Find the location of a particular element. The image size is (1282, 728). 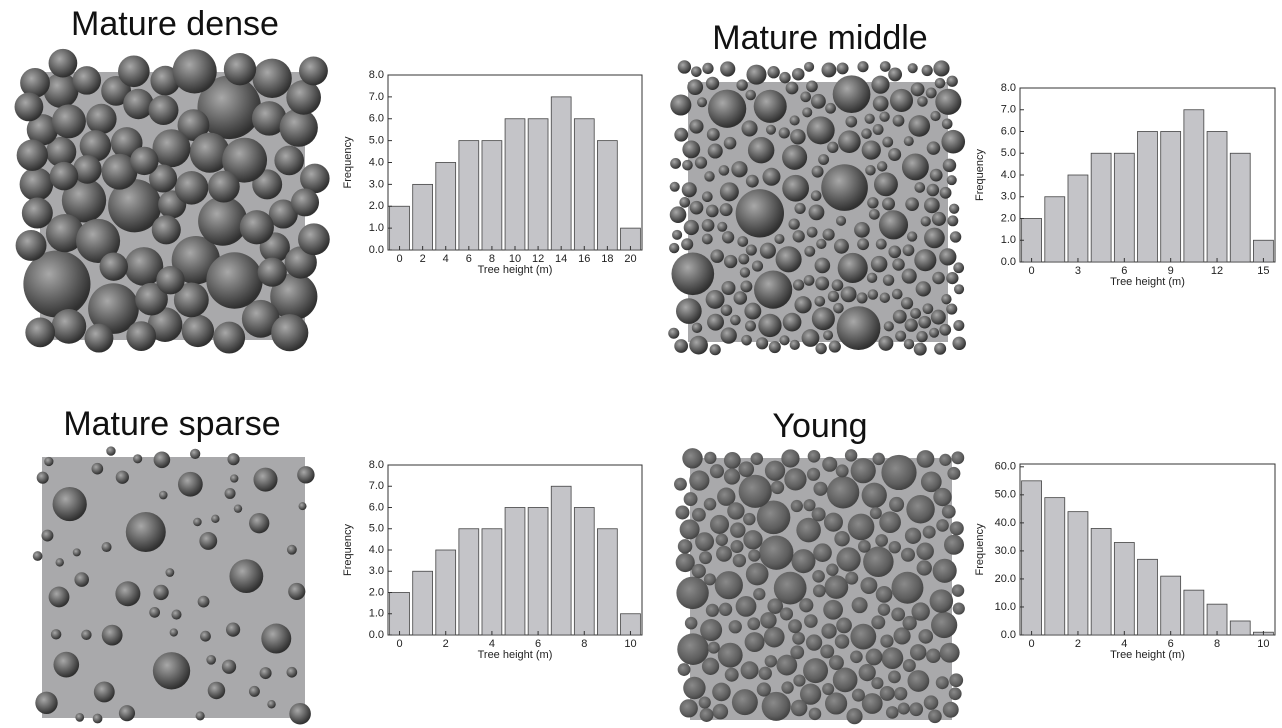

x-tick-label: 14 is located at coordinates (561, 259).